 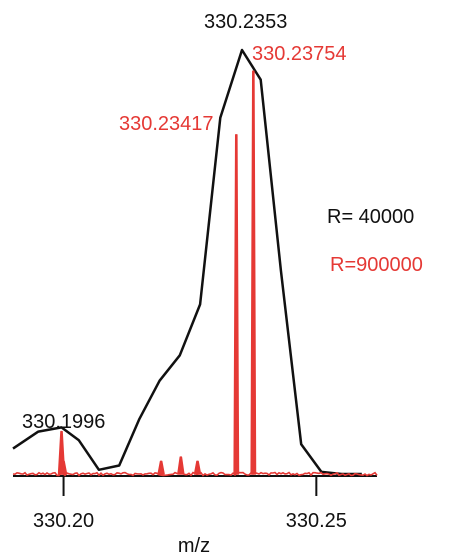 What do you see at coordinates (245, 22) in the screenshot?
I see `annotation-peak-low-res: 330.2353` at bounding box center [245, 22].